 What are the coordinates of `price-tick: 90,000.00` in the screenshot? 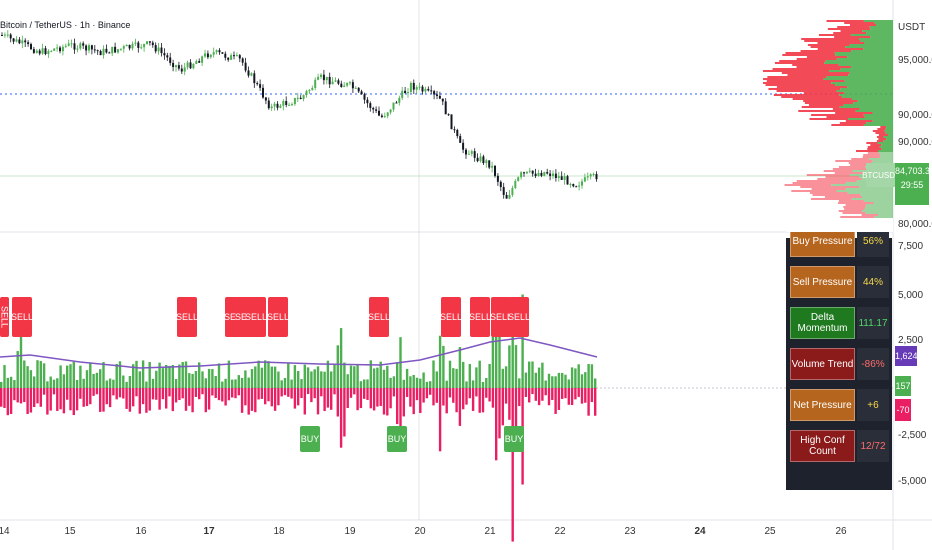 It's located at (915, 142).